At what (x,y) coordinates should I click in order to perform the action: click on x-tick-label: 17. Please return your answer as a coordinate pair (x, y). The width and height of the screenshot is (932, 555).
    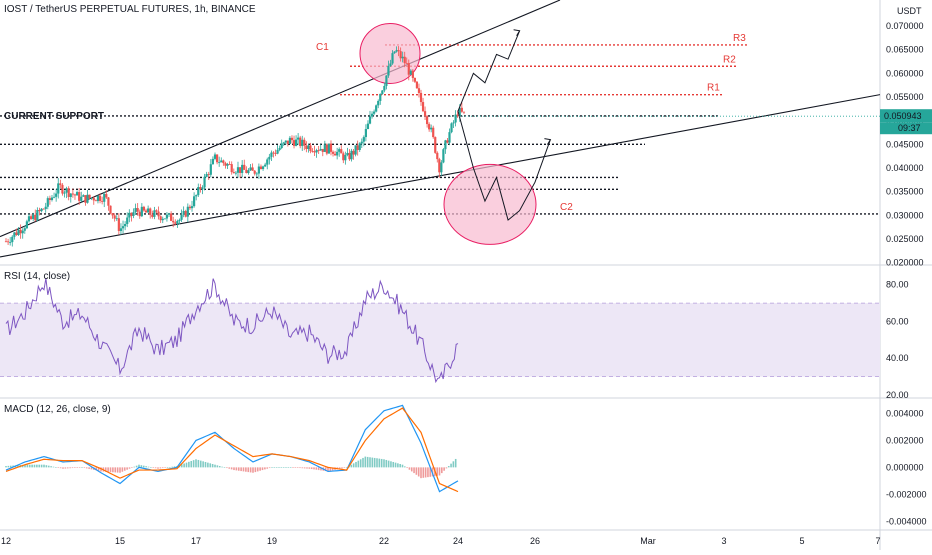
    Looking at the image, I should click on (196, 541).